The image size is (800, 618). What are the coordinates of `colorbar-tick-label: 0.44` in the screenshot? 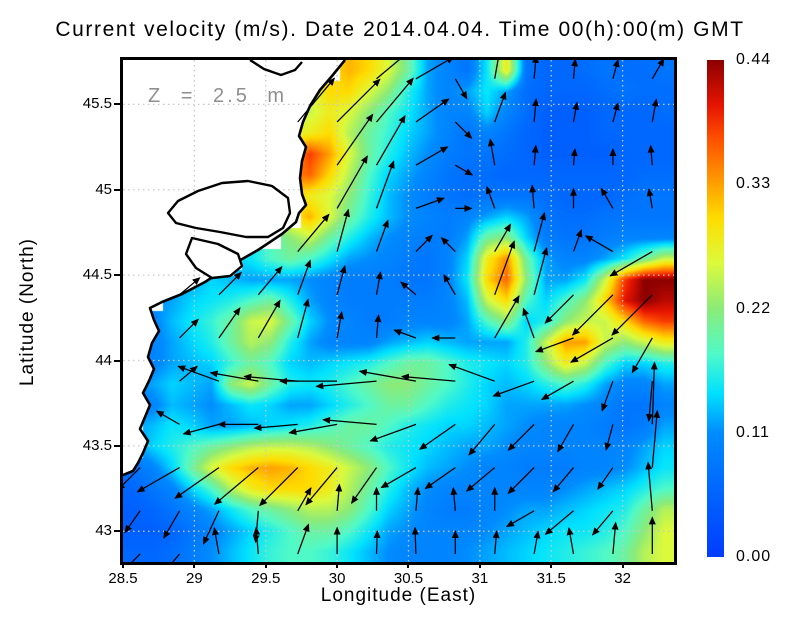 It's located at (754, 59).